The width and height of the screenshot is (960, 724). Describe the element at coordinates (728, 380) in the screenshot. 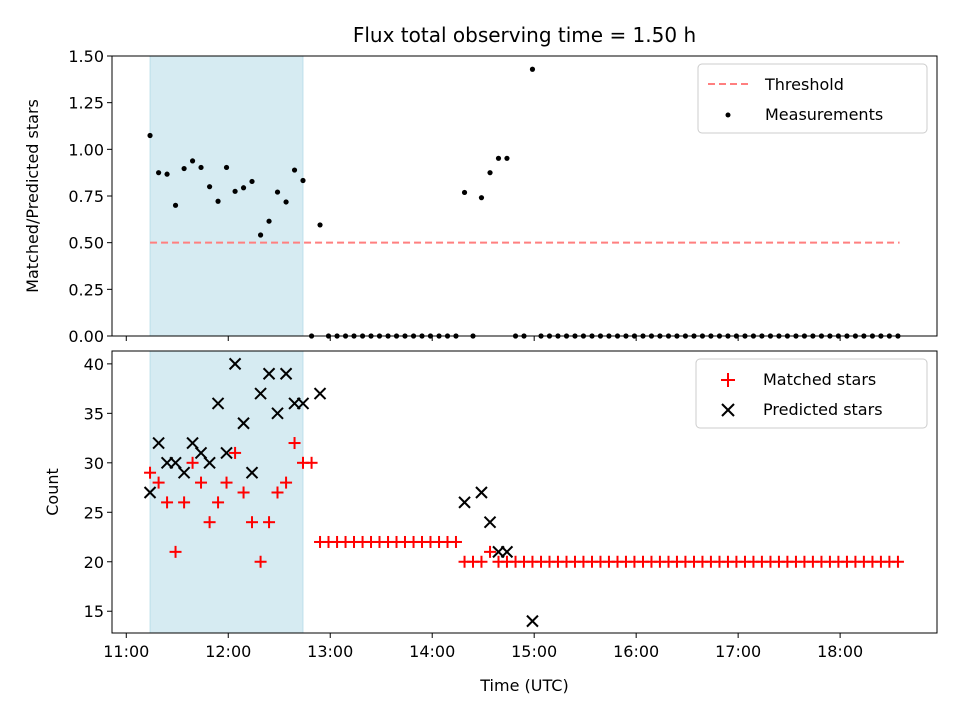

I see `legend-matched-swatch` at that location.